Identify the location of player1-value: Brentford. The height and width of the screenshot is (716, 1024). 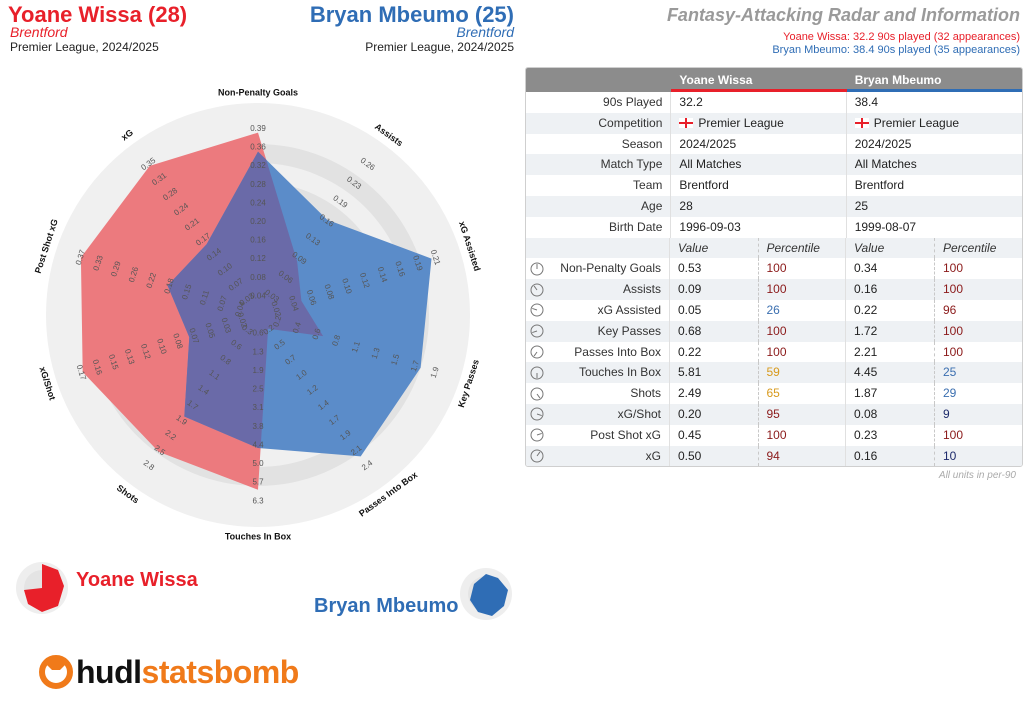
(759, 185).